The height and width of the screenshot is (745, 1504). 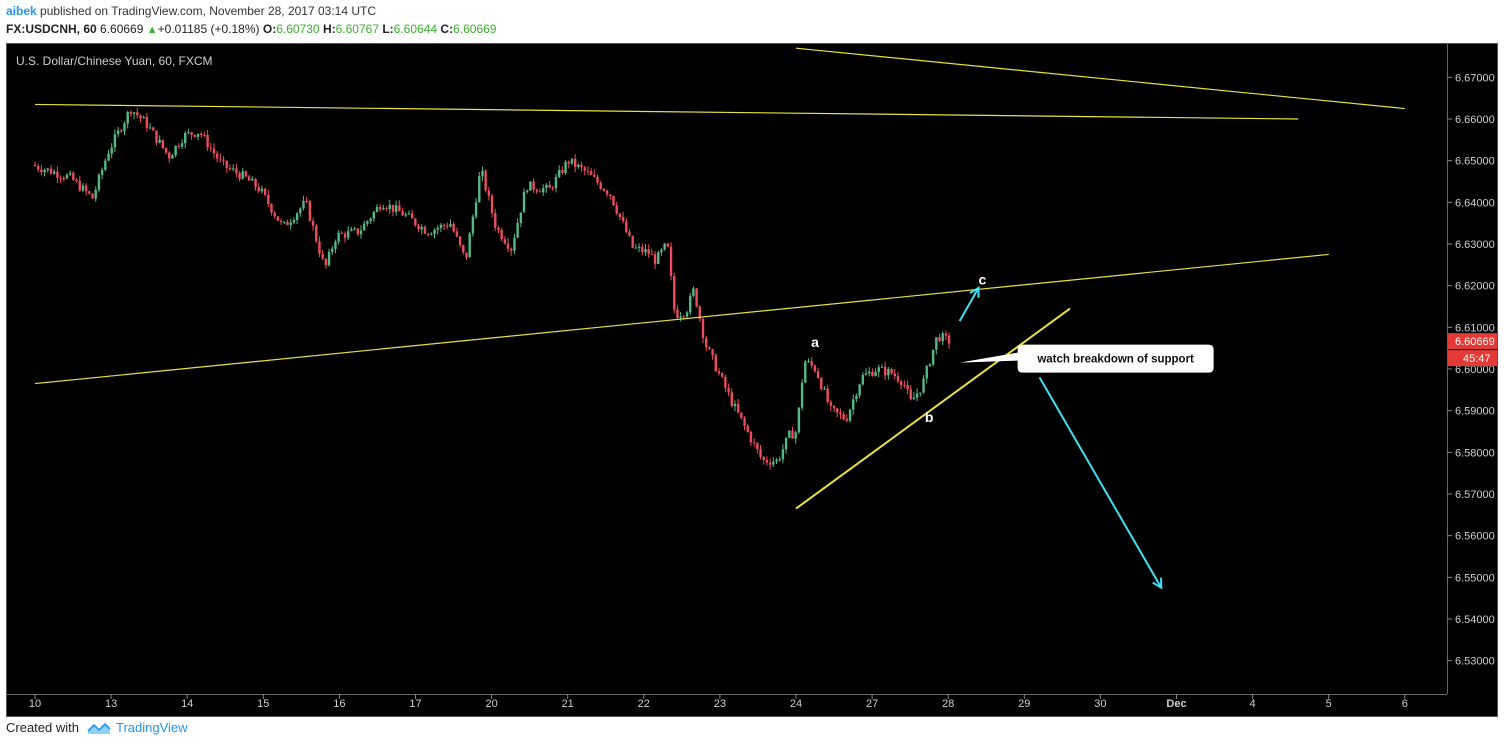 I want to click on callout-bubble, so click(x=1086, y=358).